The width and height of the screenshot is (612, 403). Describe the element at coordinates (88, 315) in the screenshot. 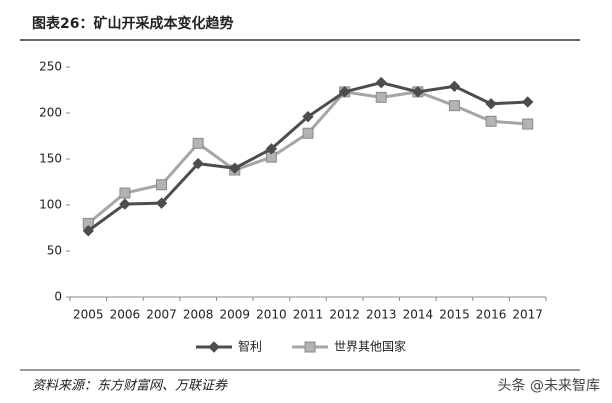

I see `x-tick-label: 2005` at that location.